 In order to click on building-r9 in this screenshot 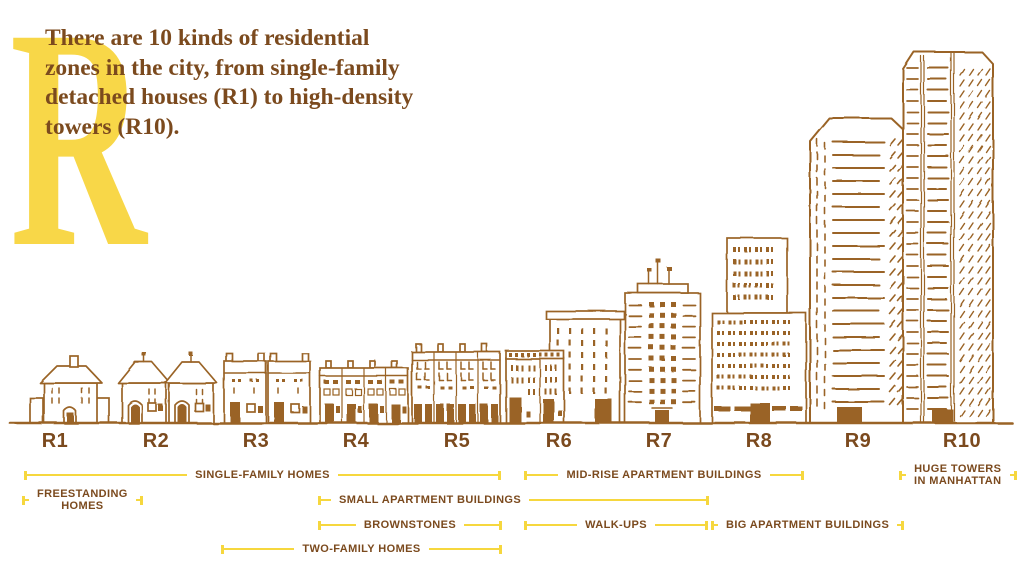, I will do `click(859, 270)`.